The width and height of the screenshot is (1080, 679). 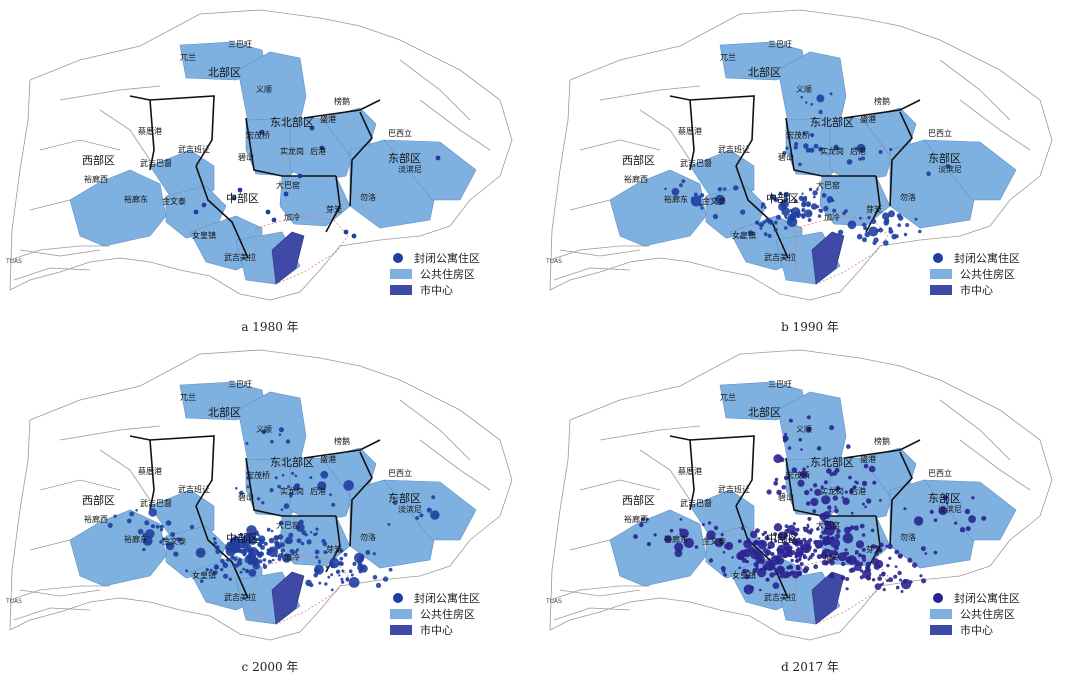 I want to click on town-label-queenstown: 女皇镇, so click(x=204, y=235).